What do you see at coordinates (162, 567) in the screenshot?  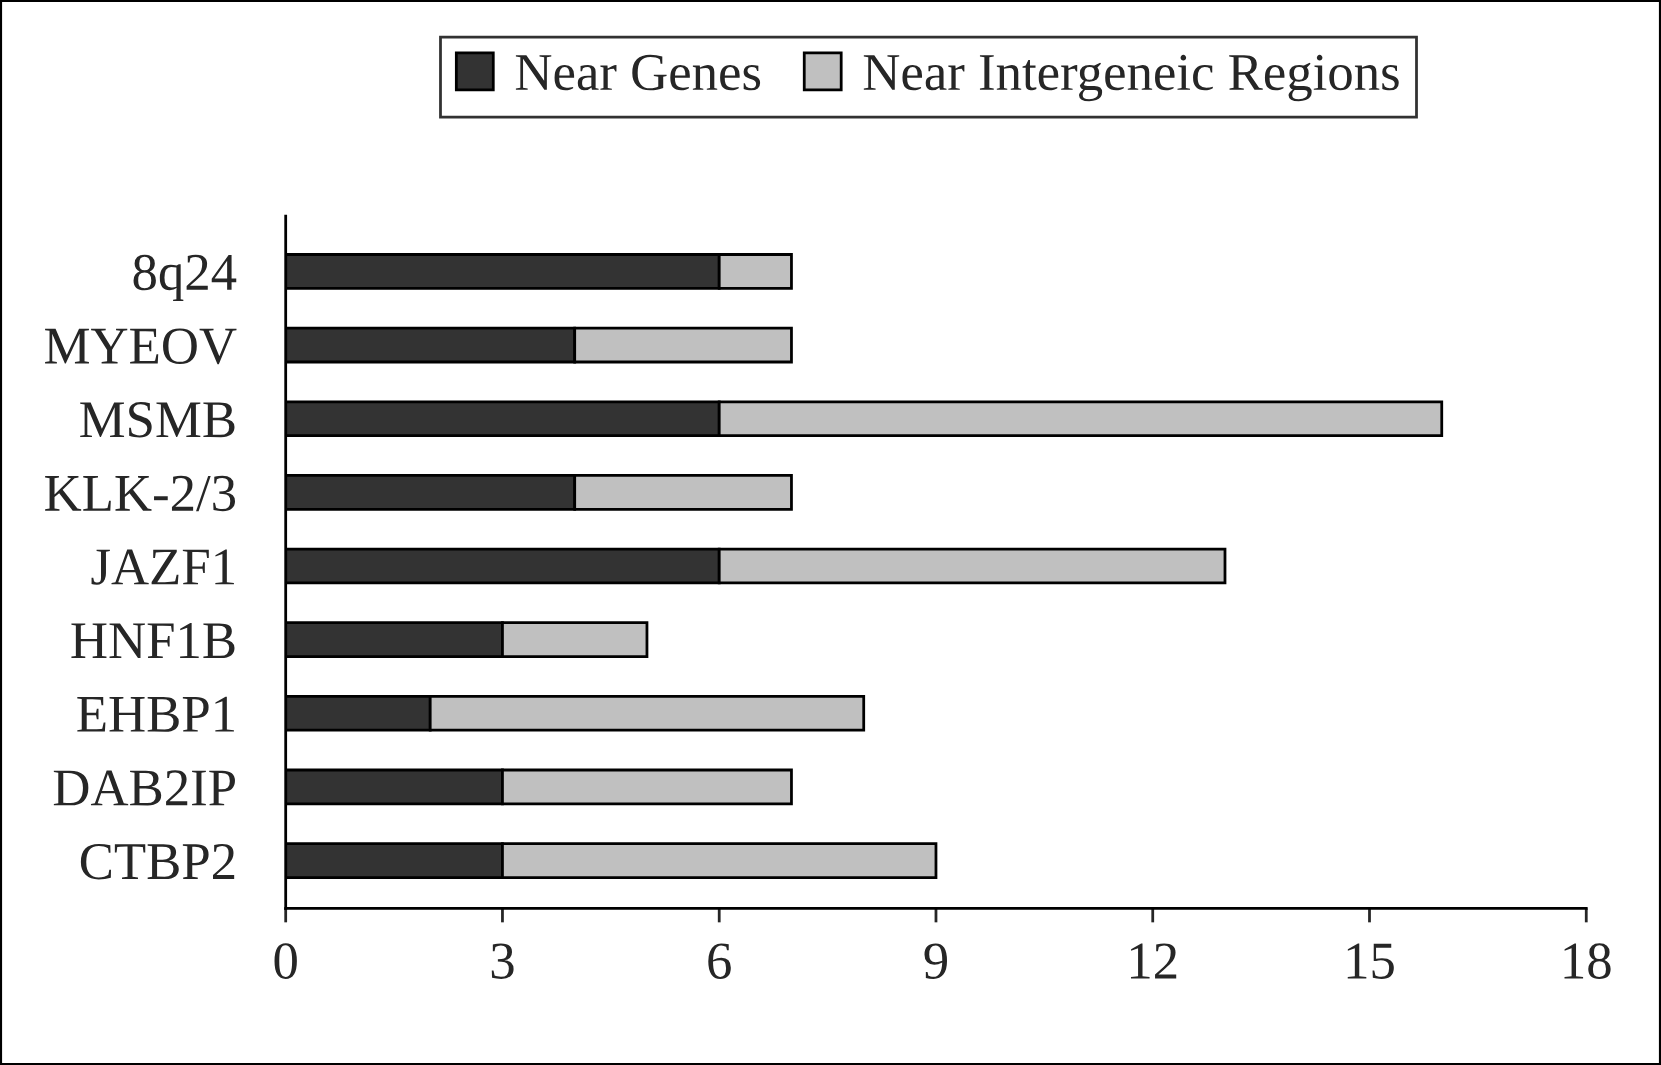 I see `y-tick-label: JAZF1` at bounding box center [162, 567].